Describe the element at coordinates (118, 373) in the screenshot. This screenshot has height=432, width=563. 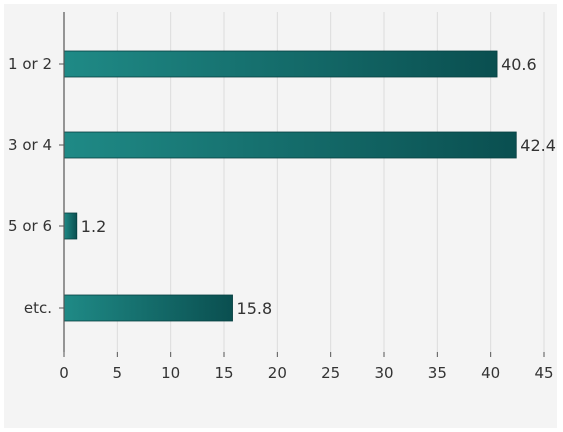
I see `x-tick-label: 5` at that location.